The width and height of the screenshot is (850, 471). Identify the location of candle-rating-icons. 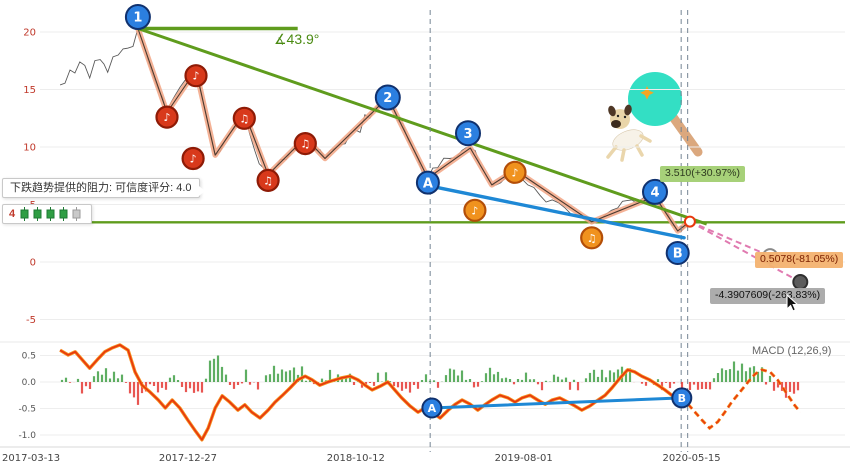
(50, 214).